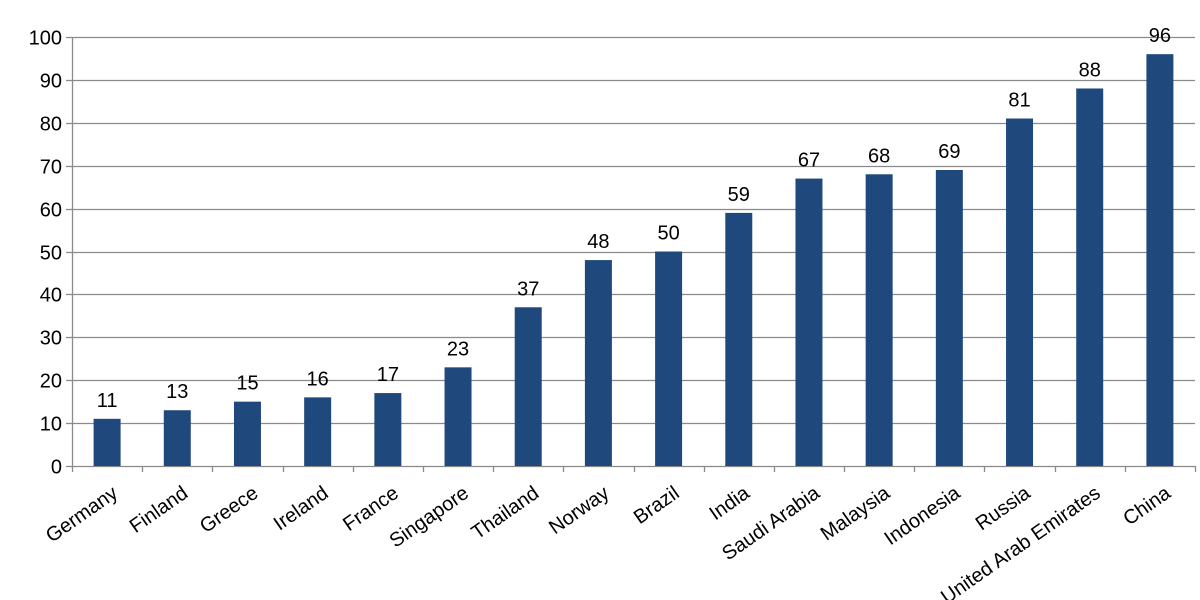 The width and height of the screenshot is (1200, 600). What do you see at coordinates (739, 339) in the screenshot?
I see `bar-india` at bounding box center [739, 339].